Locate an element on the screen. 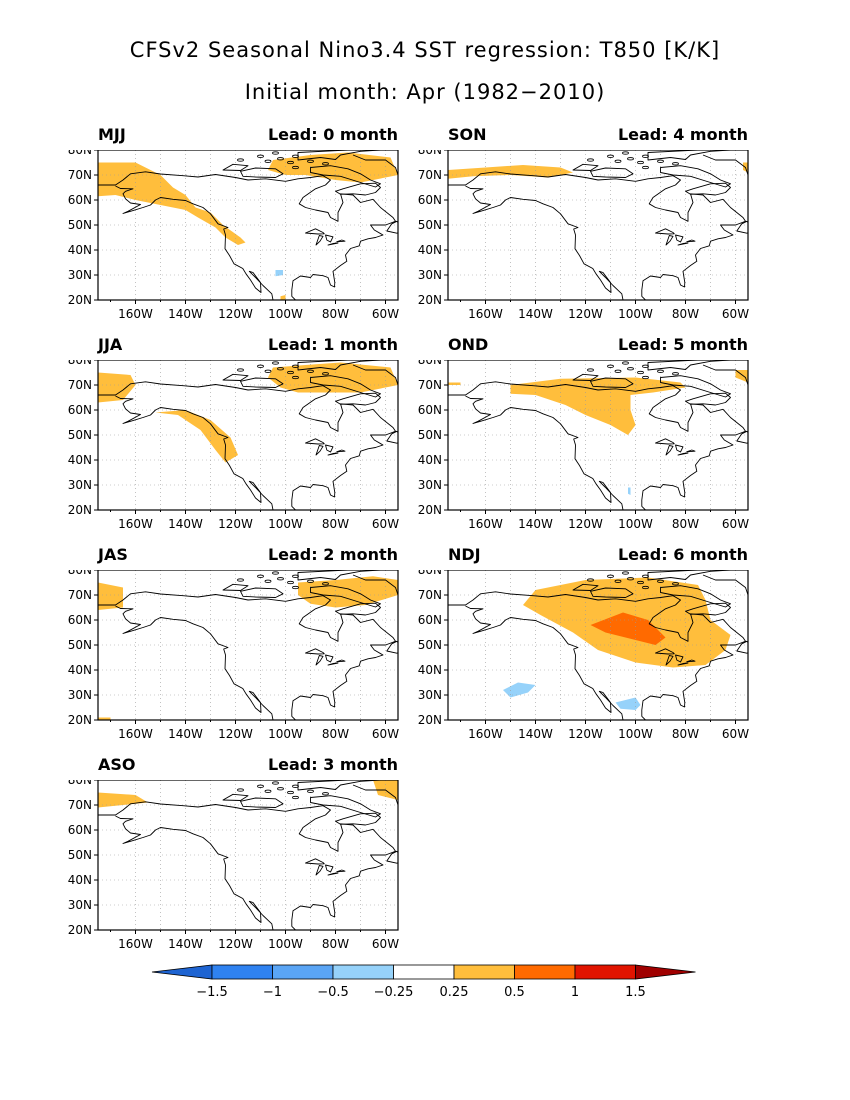 This screenshot has height=1100, width=850. lon-tick-label: 160W is located at coordinates (485, 734).